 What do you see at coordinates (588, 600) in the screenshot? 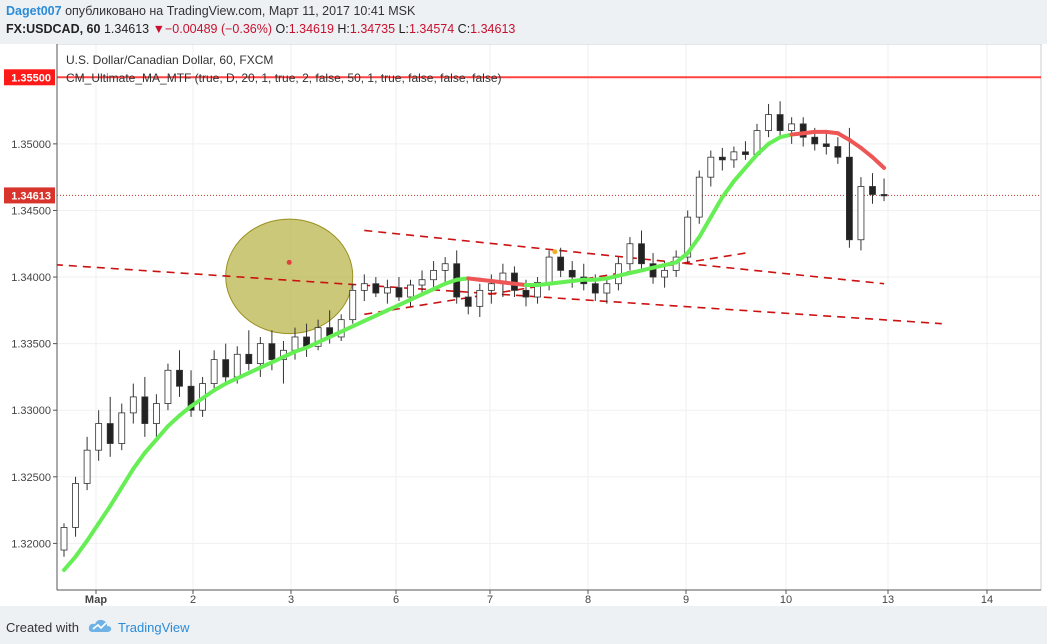
I see `time-tick-label: 8` at bounding box center [588, 600].